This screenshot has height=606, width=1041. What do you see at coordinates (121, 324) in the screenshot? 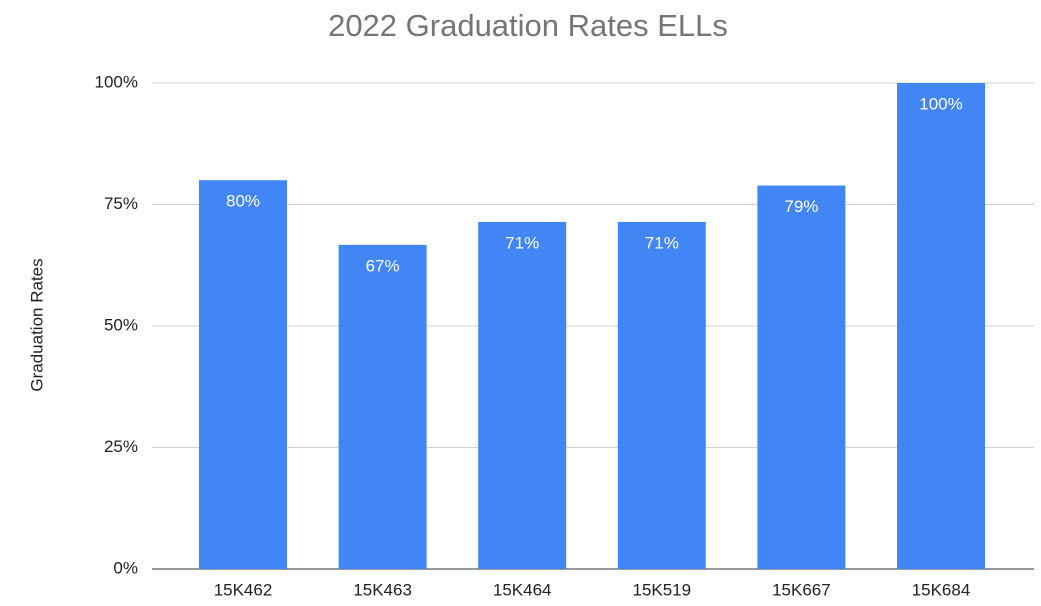
I see `y-tick-label: 50%` at bounding box center [121, 324].